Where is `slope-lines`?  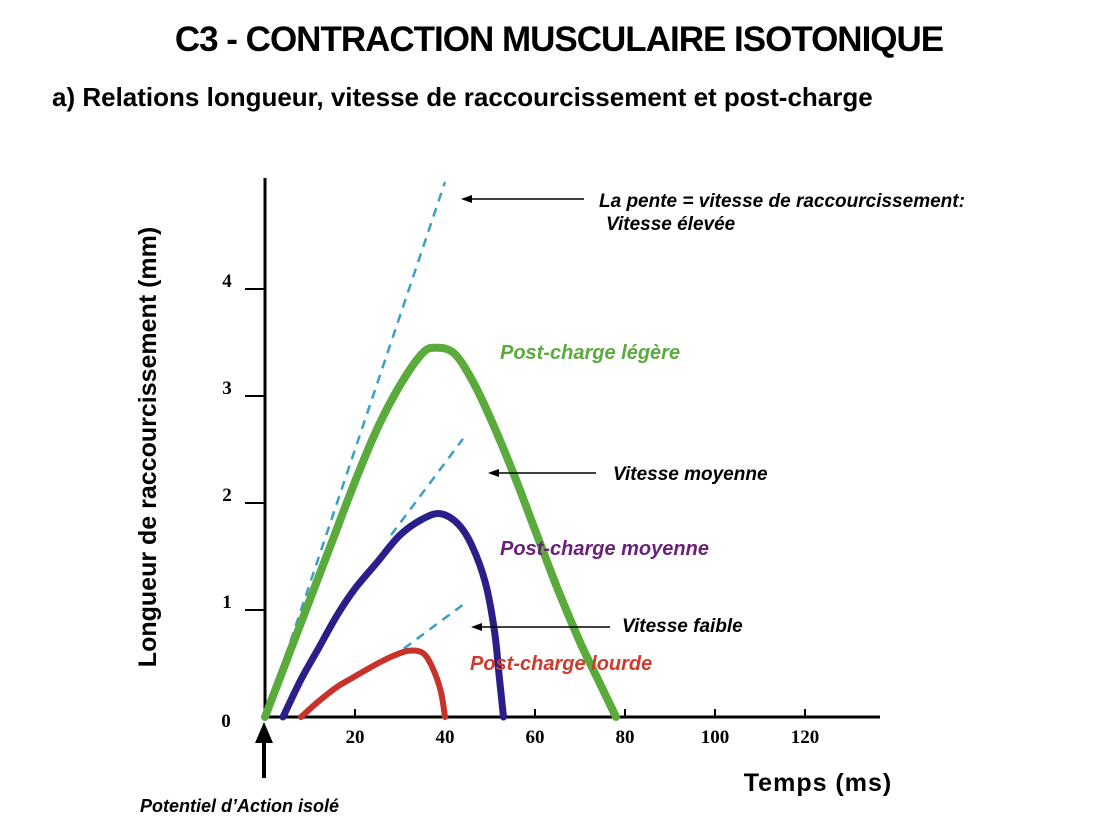 slope-lines is located at coordinates (364, 449).